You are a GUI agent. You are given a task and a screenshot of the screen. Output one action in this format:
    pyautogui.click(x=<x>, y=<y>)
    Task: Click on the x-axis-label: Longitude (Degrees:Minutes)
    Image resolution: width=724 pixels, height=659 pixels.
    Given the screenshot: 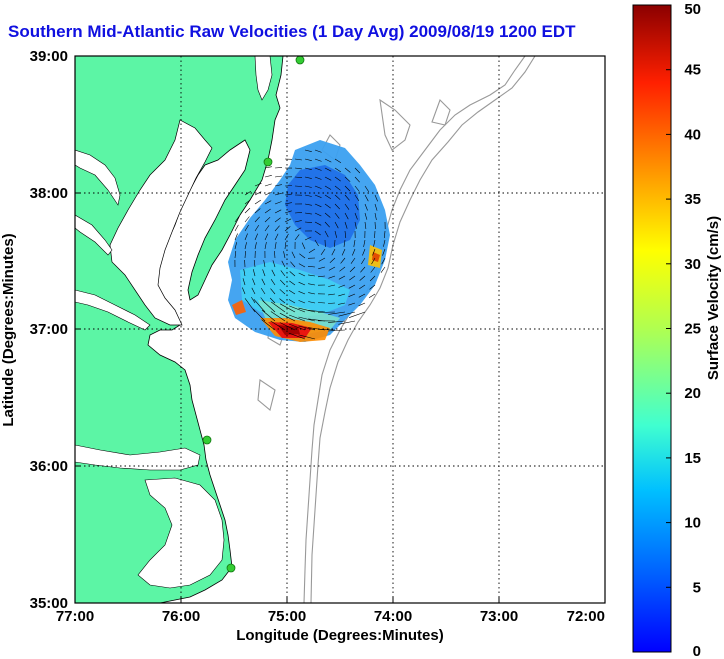 What is the action you would take?
    pyautogui.click(x=340, y=635)
    